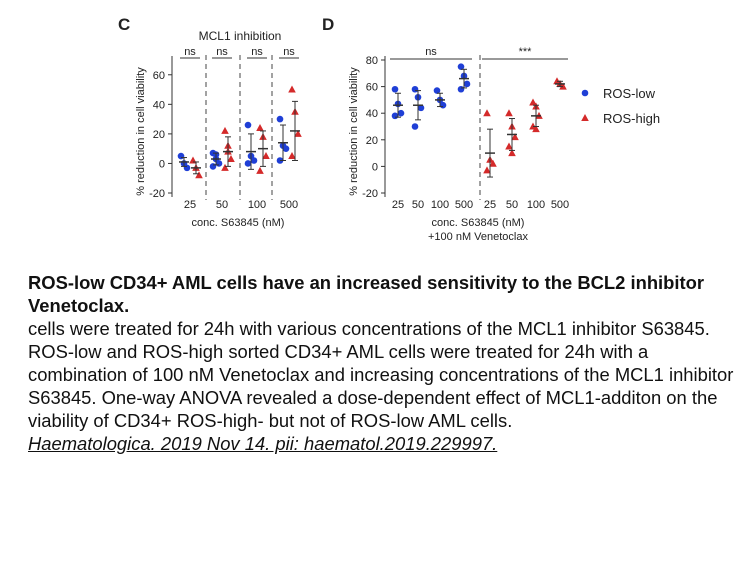 This screenshot has width=756, height=567. Describe the element at coordinates (328, 24) in the screenshot. I see `panel-label: D` at that location.